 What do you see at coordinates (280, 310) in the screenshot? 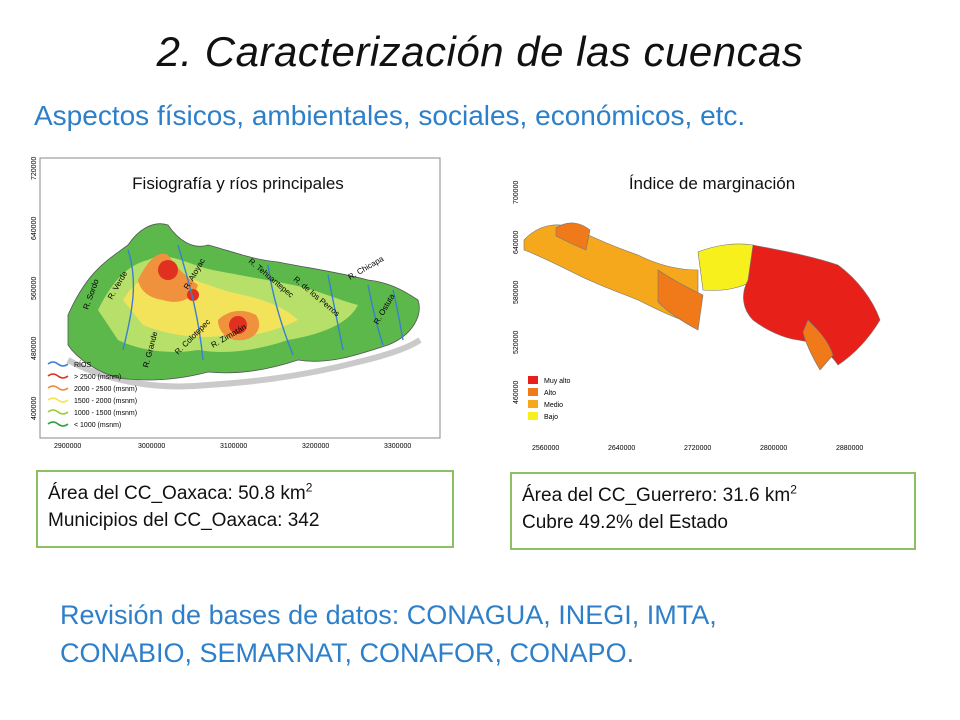
I see `river-tehuantepec` at bounding box center [280, 310].